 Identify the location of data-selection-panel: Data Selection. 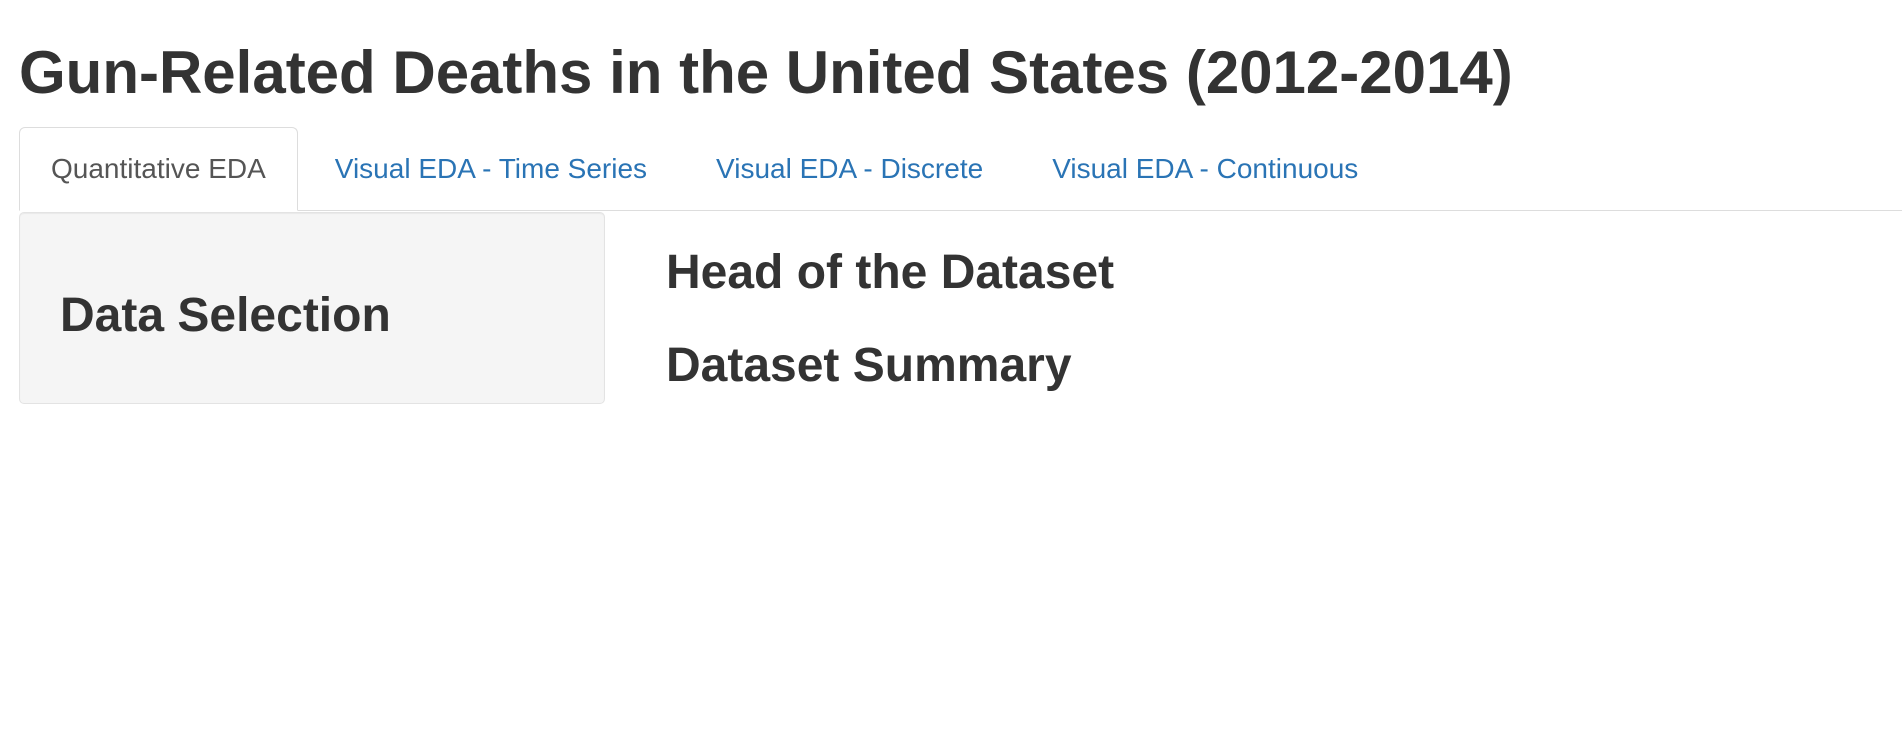
(312, 308).